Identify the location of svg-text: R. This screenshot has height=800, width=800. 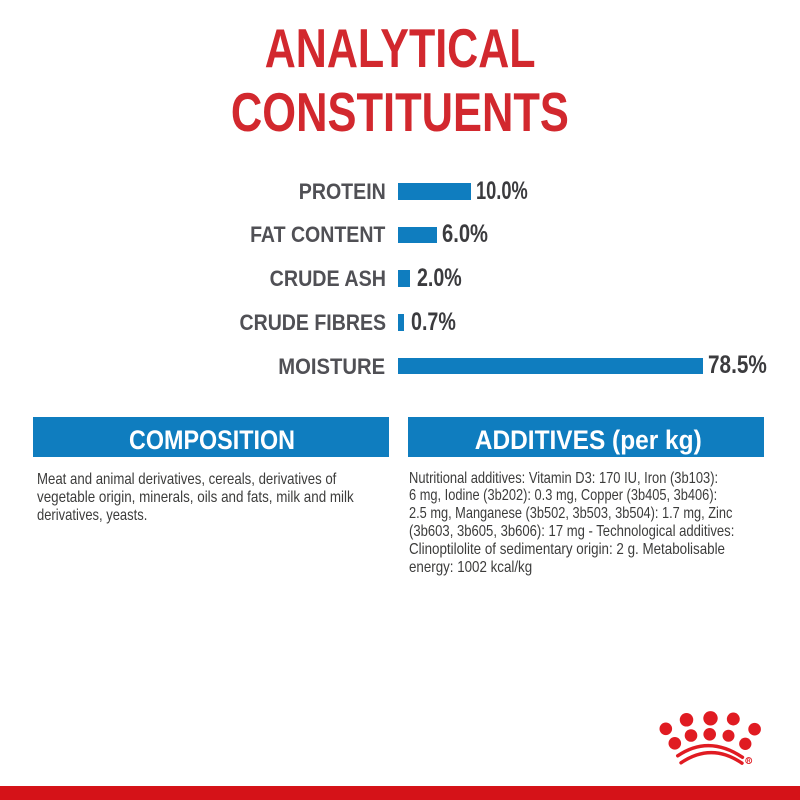
(749, 762).